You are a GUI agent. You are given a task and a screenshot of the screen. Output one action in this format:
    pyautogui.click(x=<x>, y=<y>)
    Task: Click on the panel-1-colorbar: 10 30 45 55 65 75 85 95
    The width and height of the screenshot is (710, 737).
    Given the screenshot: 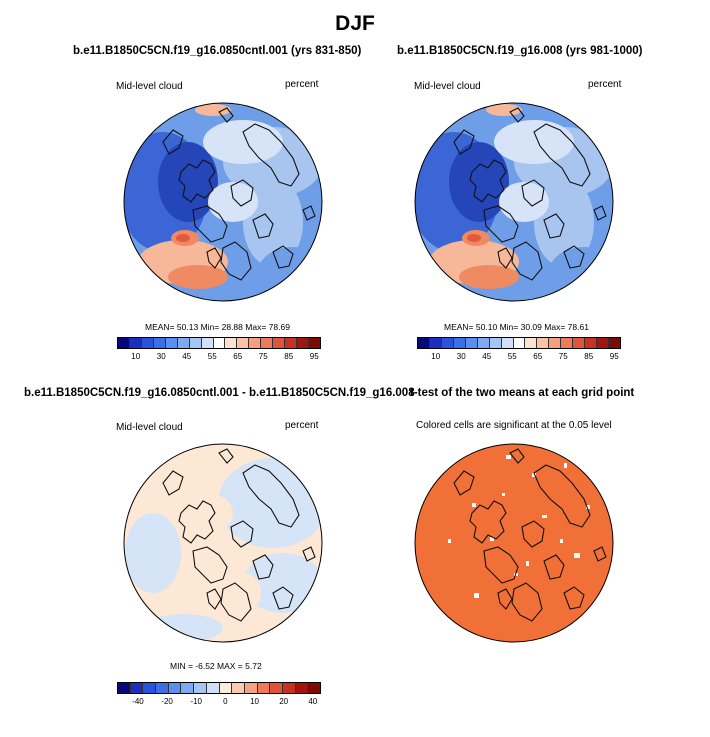 What is the action you would take?
    pyautogui.click(x=219, y=349)
    